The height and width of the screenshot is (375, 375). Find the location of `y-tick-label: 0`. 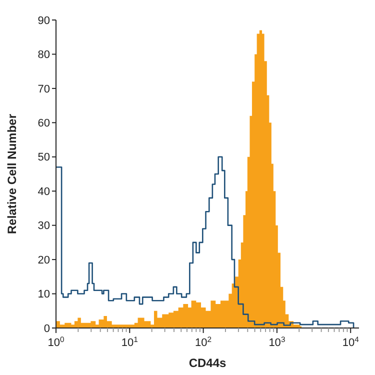

y-tick-label: 0 is located at coordinates (47, 328).